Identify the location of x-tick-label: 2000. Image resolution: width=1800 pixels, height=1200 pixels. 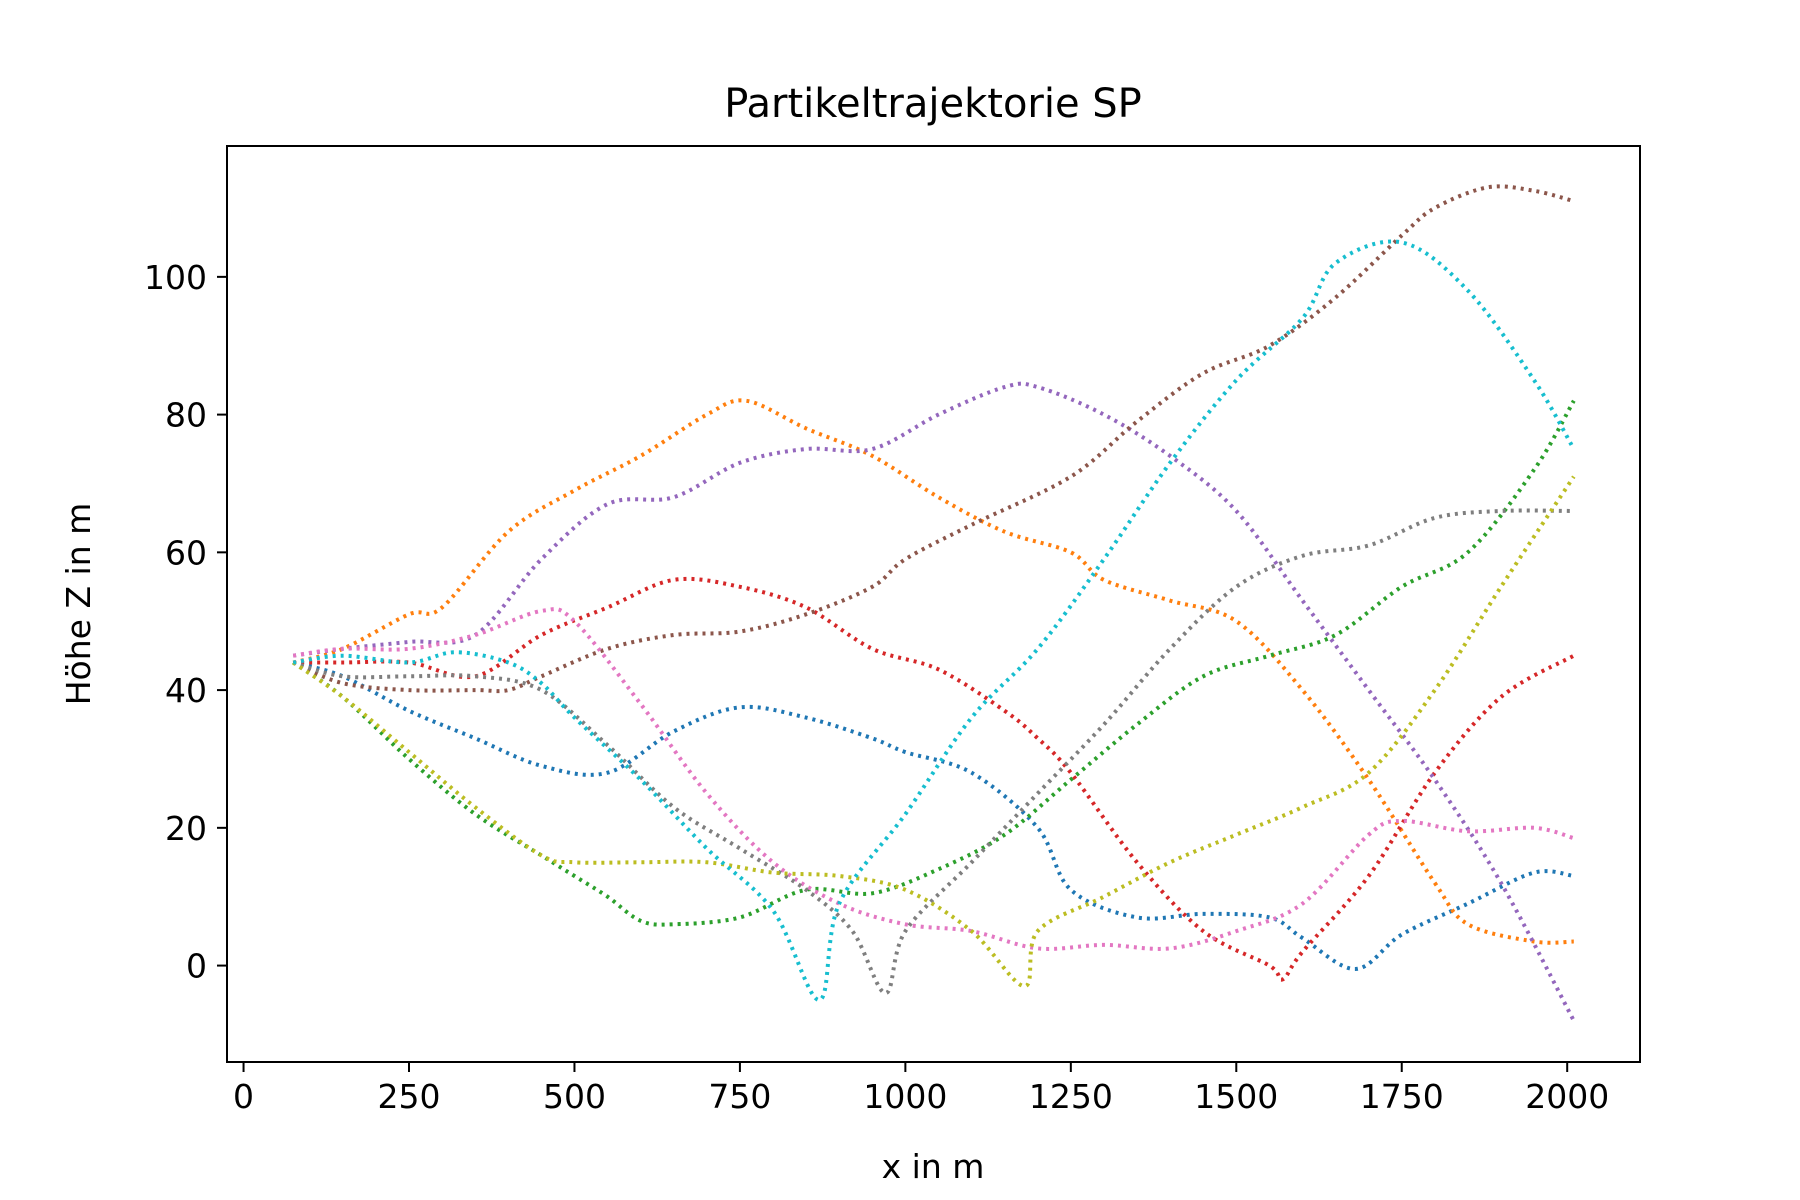
(1567, 1096).